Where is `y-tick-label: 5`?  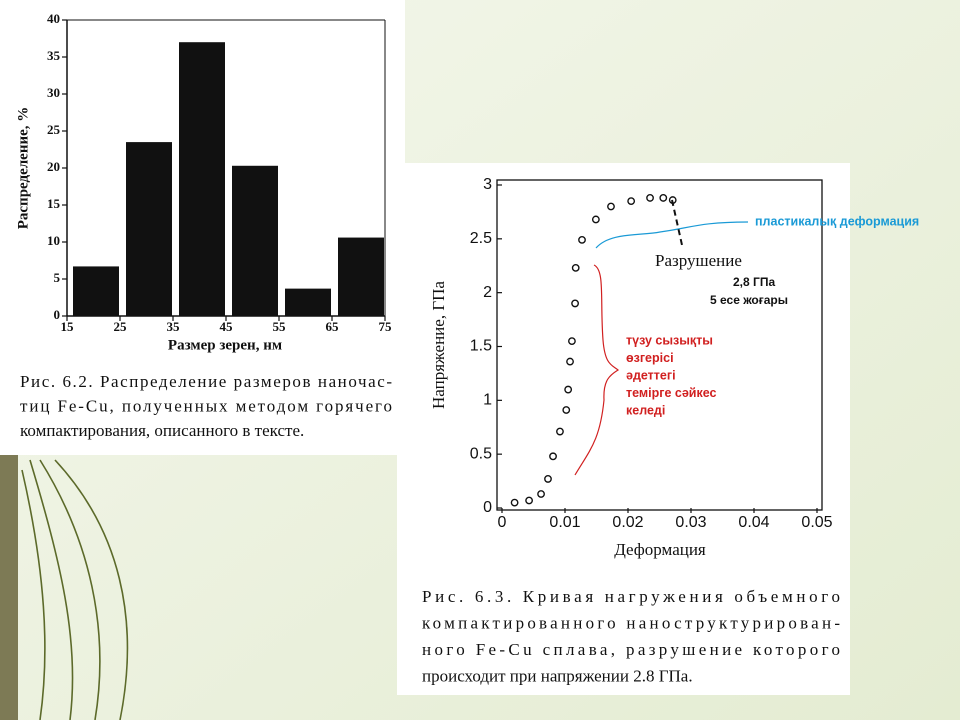 y-tick-label: 5 is located at coordinates (57, 277).